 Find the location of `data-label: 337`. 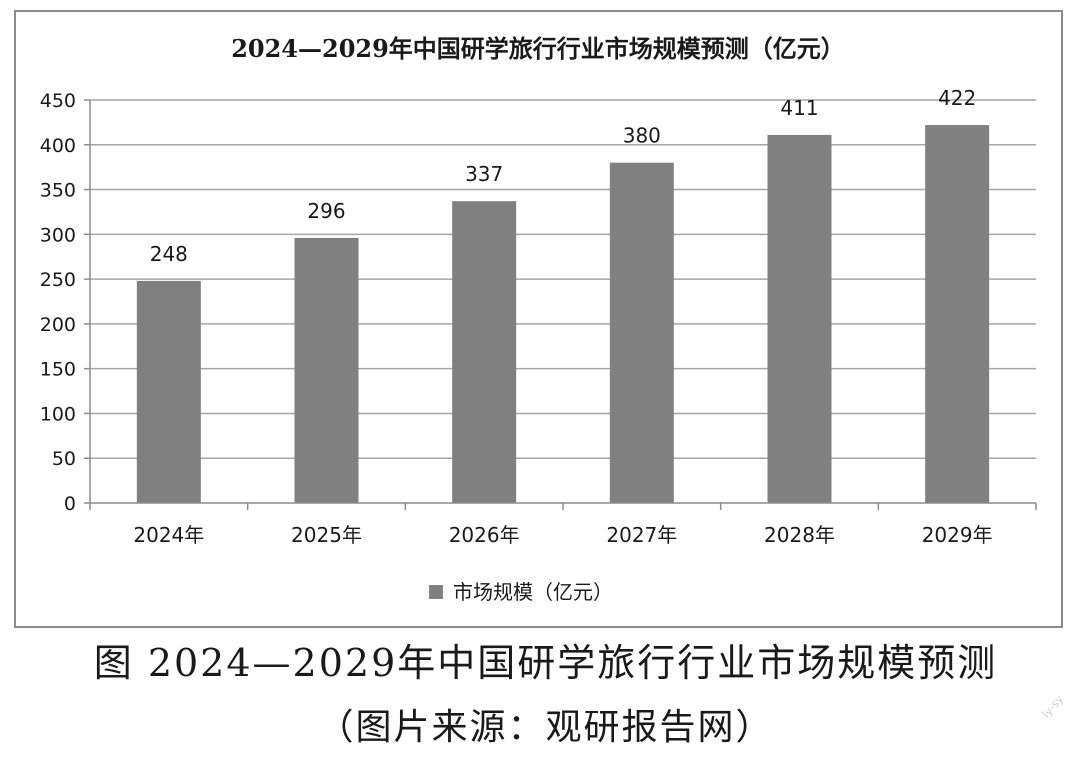

data-label: 337 is located at coordinates (484, 174).